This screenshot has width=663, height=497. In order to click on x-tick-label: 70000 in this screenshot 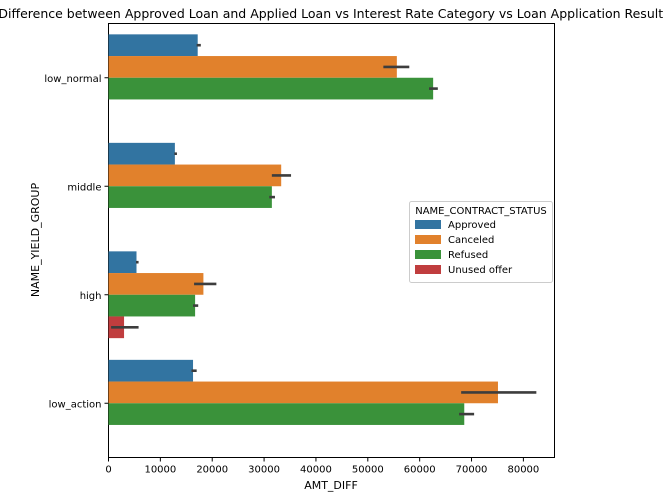, I will do `click(472, 470)`.